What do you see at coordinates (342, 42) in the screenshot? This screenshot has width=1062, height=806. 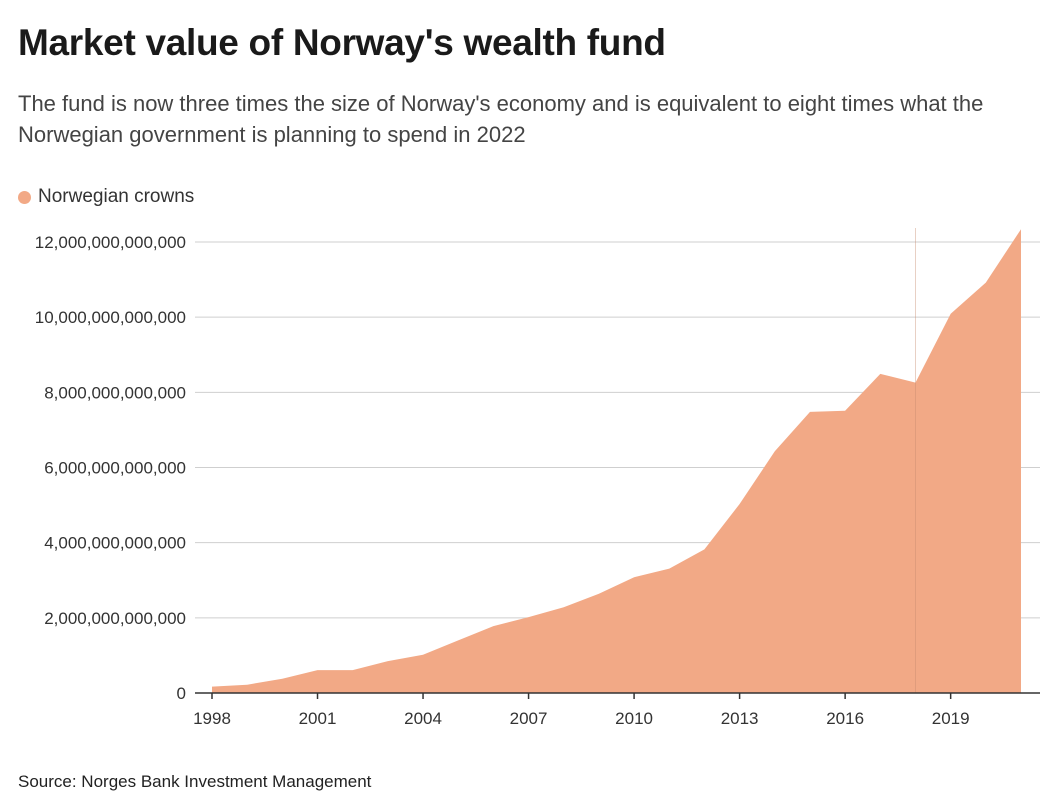 I see `chart-title: Market value of Norway's wealth fund` at bounding box center [342, 42].